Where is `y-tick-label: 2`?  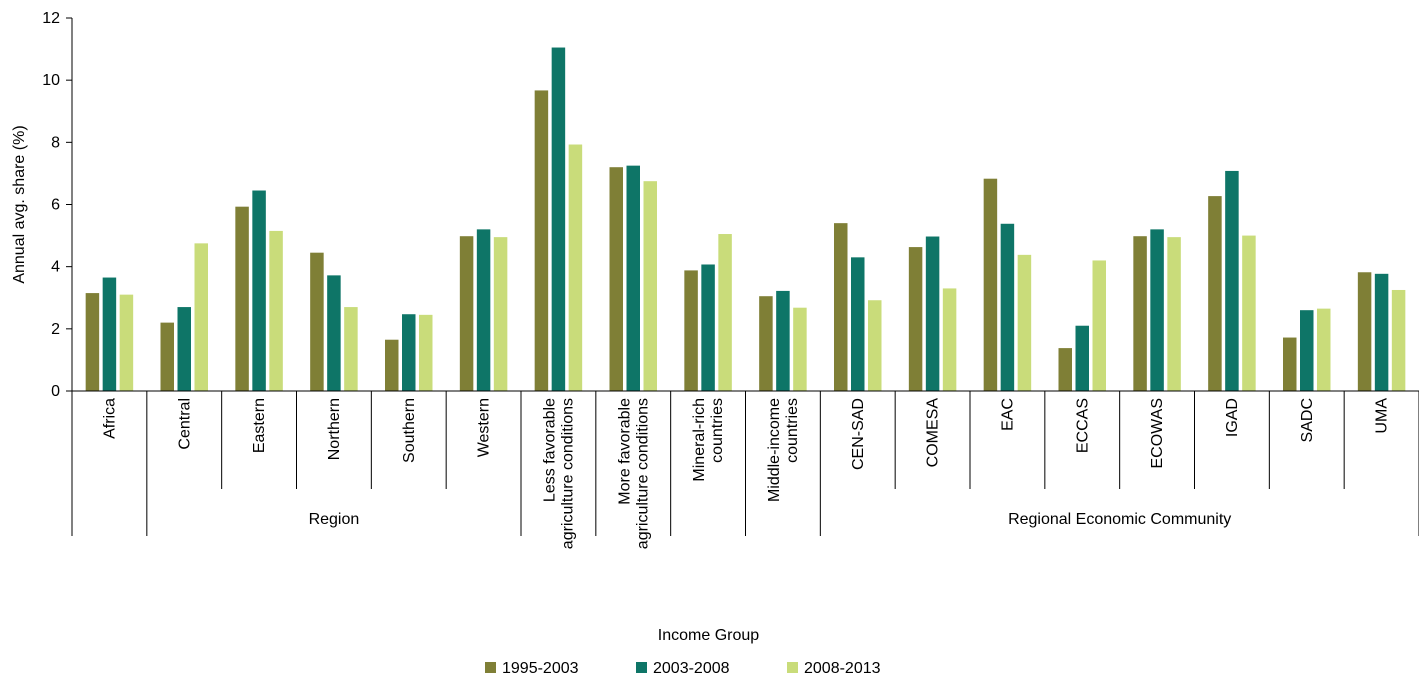
y-tick-label: 2 is located at coordinates (55, 329).